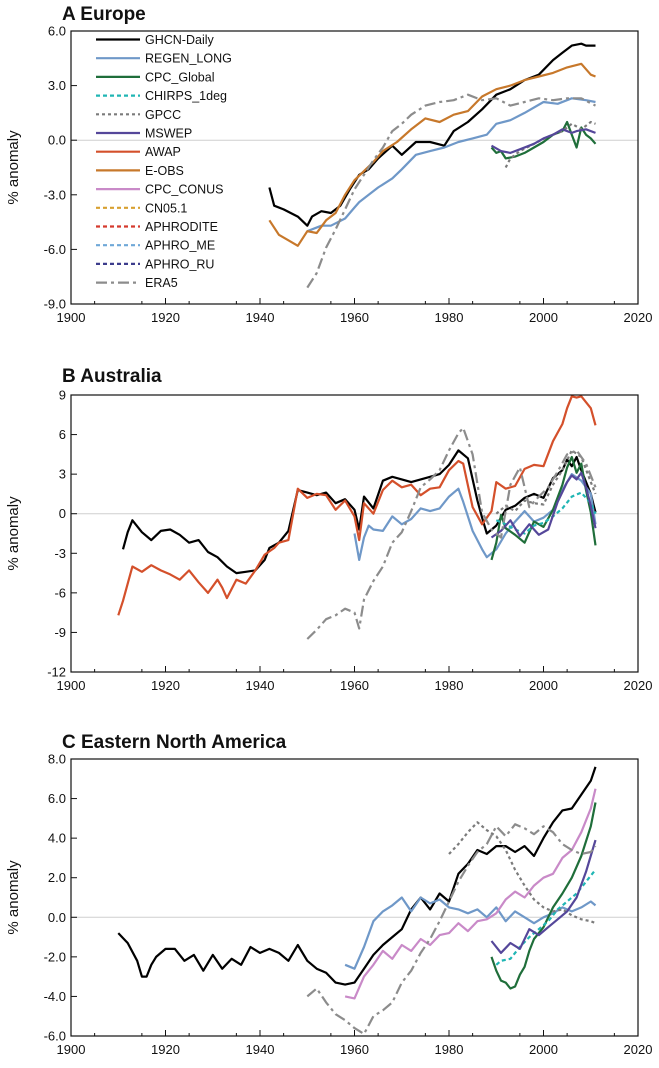 This screenshot has height=1068, width=659. I want to click on series-e-obs, so click(432, 154).